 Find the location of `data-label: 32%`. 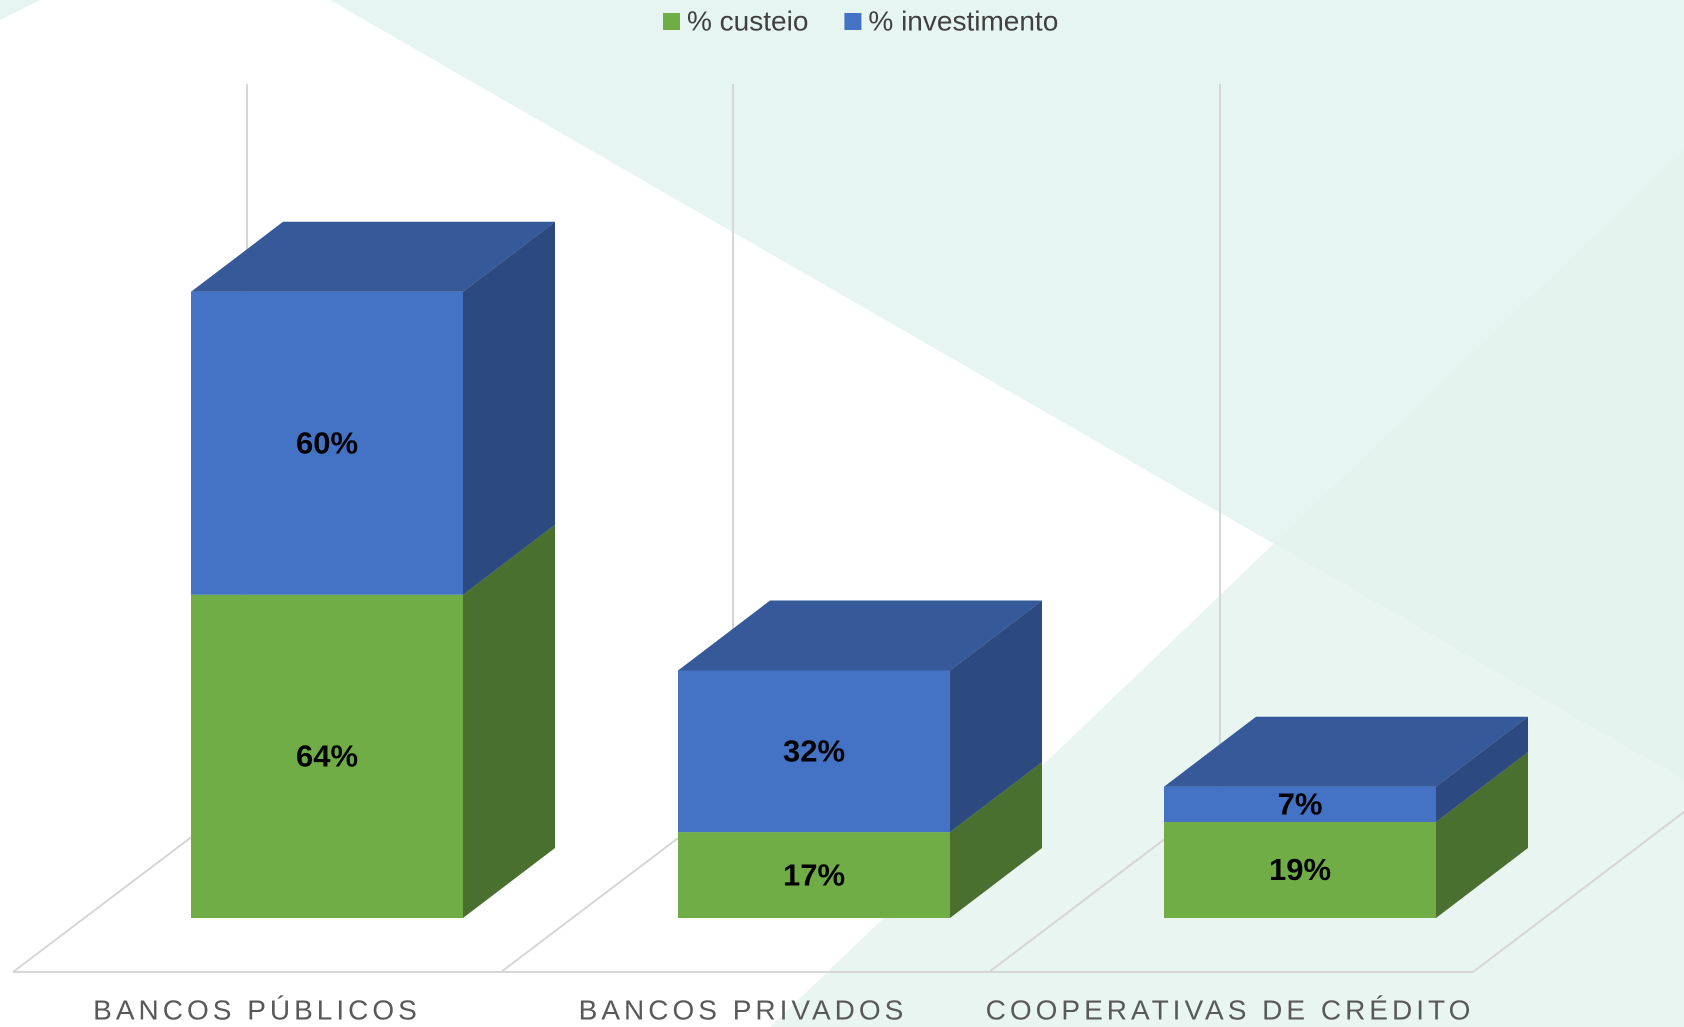

data-label: 32% is located at coordinates (814, 751).